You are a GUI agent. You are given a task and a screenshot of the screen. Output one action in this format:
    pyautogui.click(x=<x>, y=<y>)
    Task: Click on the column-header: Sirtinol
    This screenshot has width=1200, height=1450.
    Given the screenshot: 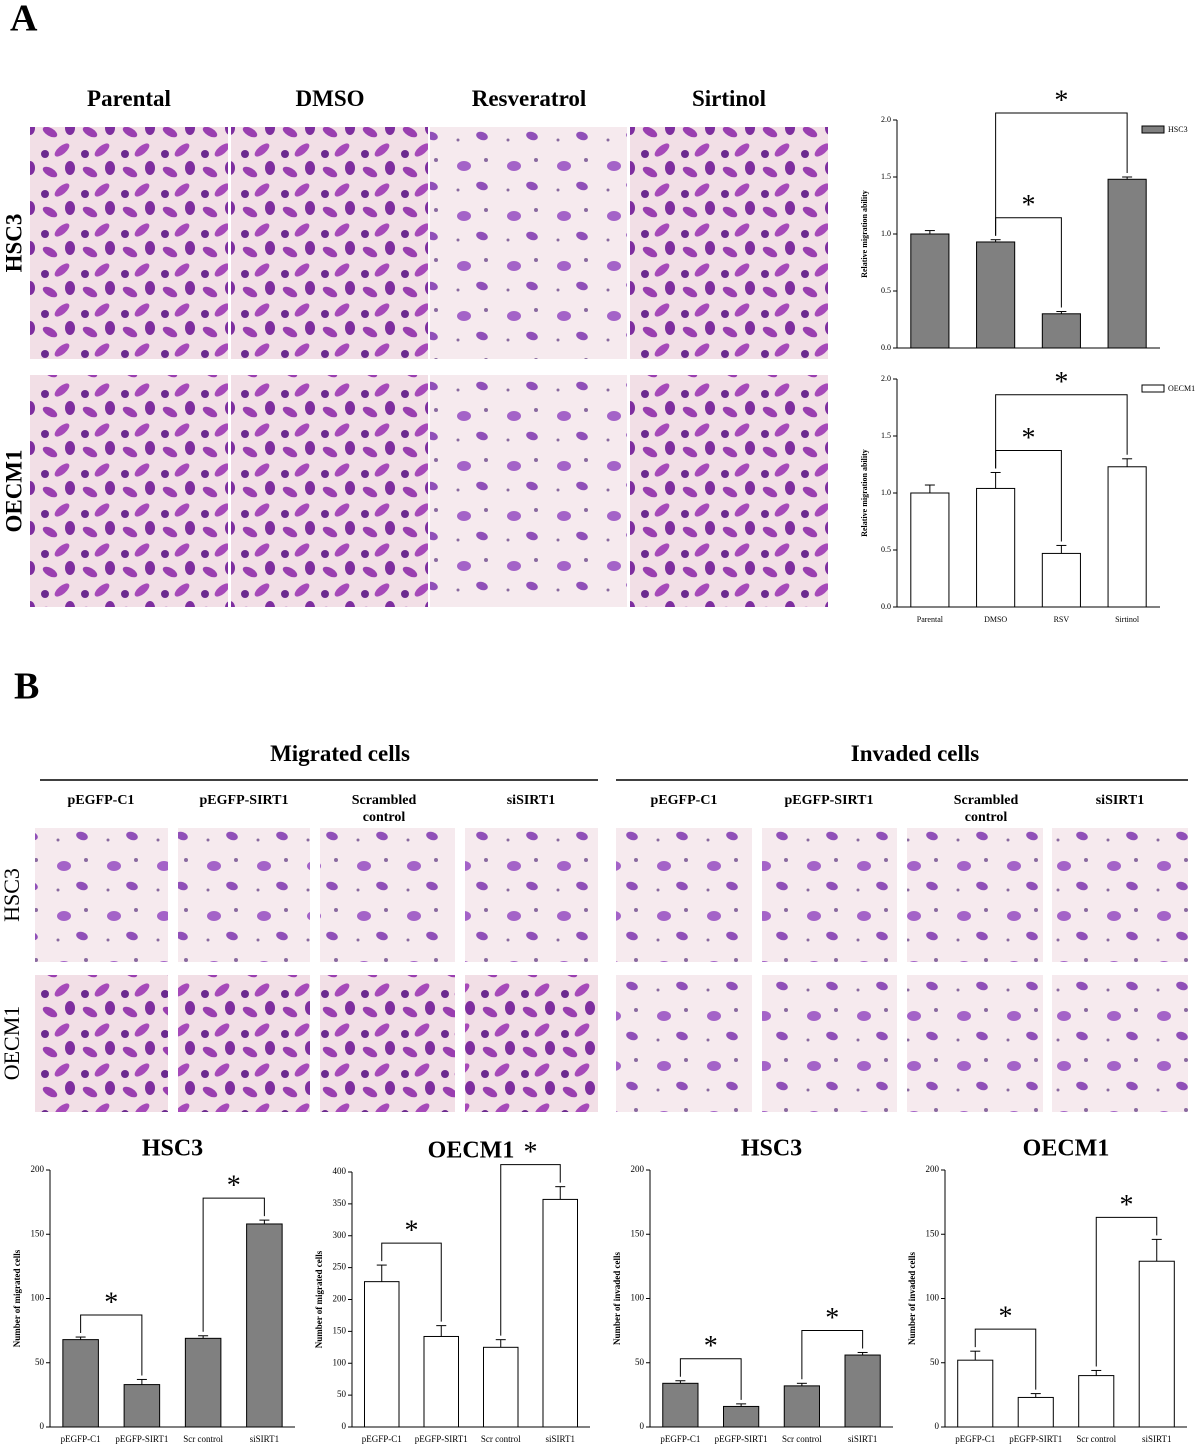 What is the action you would take?
    pyautogui.click(x=729, y=98)
    